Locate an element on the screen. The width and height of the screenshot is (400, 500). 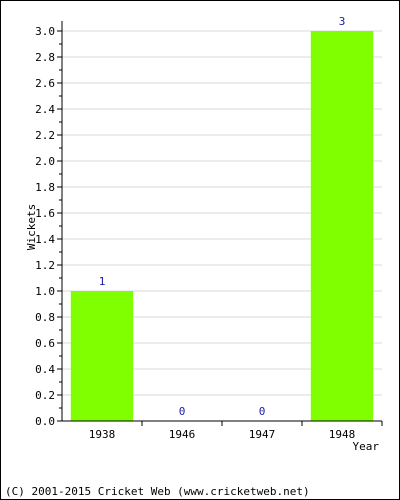
y-tick-label: 1.0 is located at coordinates (45, 291).